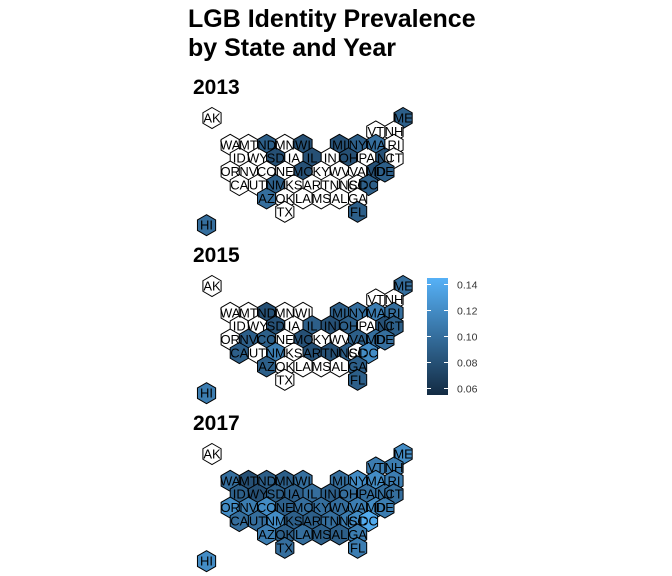  I want to click on hex-ak-2017, so click(212, 454).